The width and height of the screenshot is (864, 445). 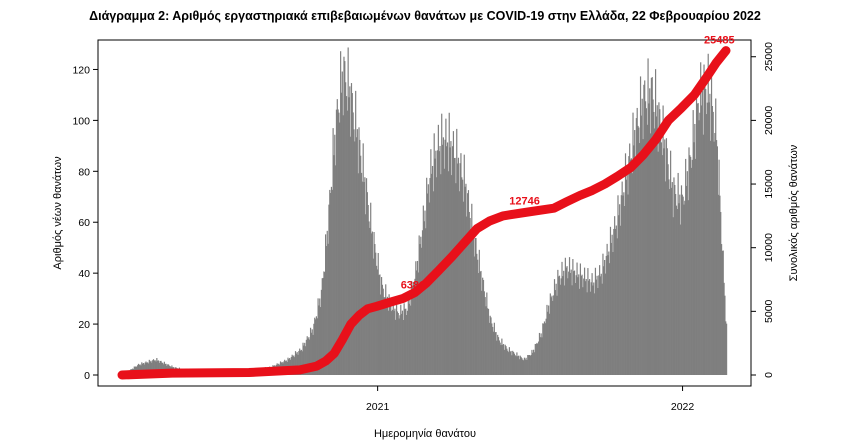 I want to click on y-left-tick-label: 60, so click(x=84, y=223).